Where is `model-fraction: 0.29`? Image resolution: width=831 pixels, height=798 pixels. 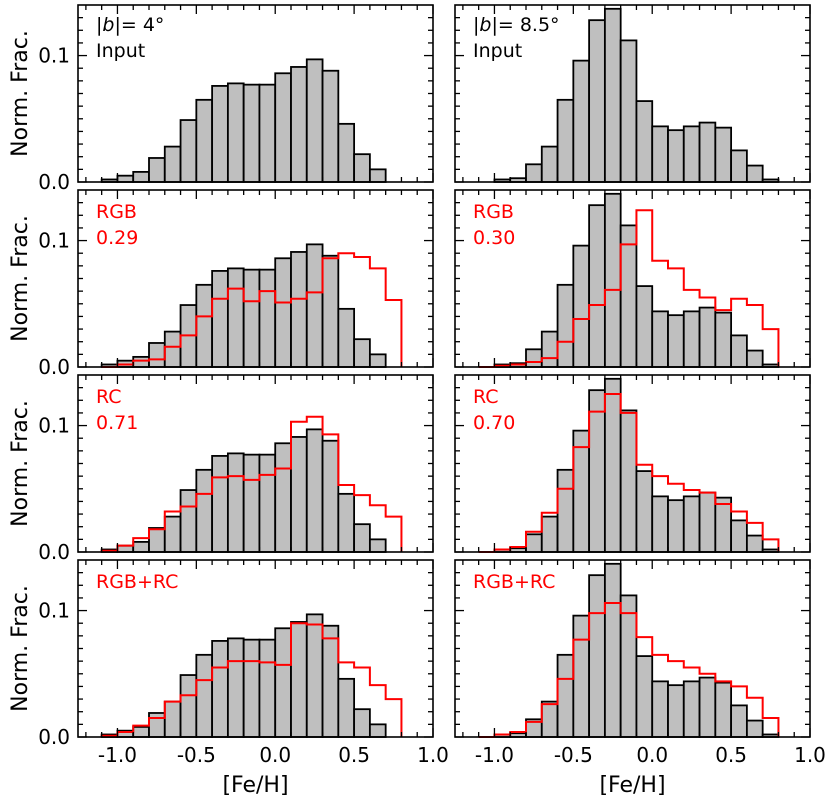 model-fraction: 0.29 is located at coordinates (117, 238).